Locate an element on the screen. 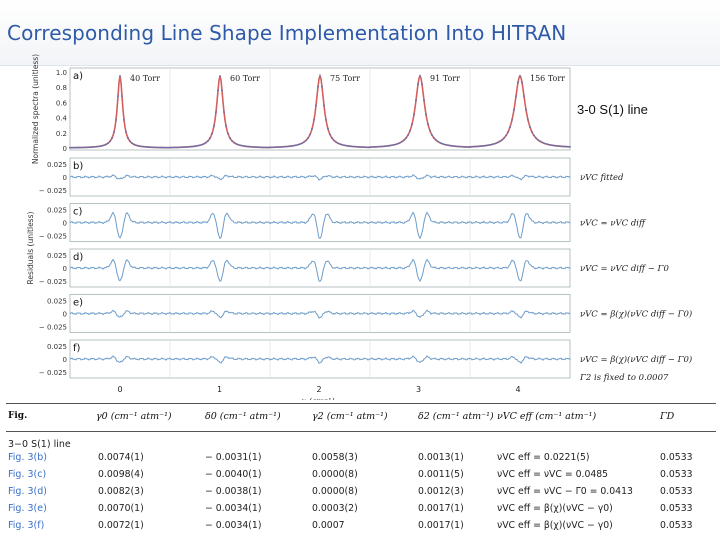  residual-trace is located at coordinates (320, 177).